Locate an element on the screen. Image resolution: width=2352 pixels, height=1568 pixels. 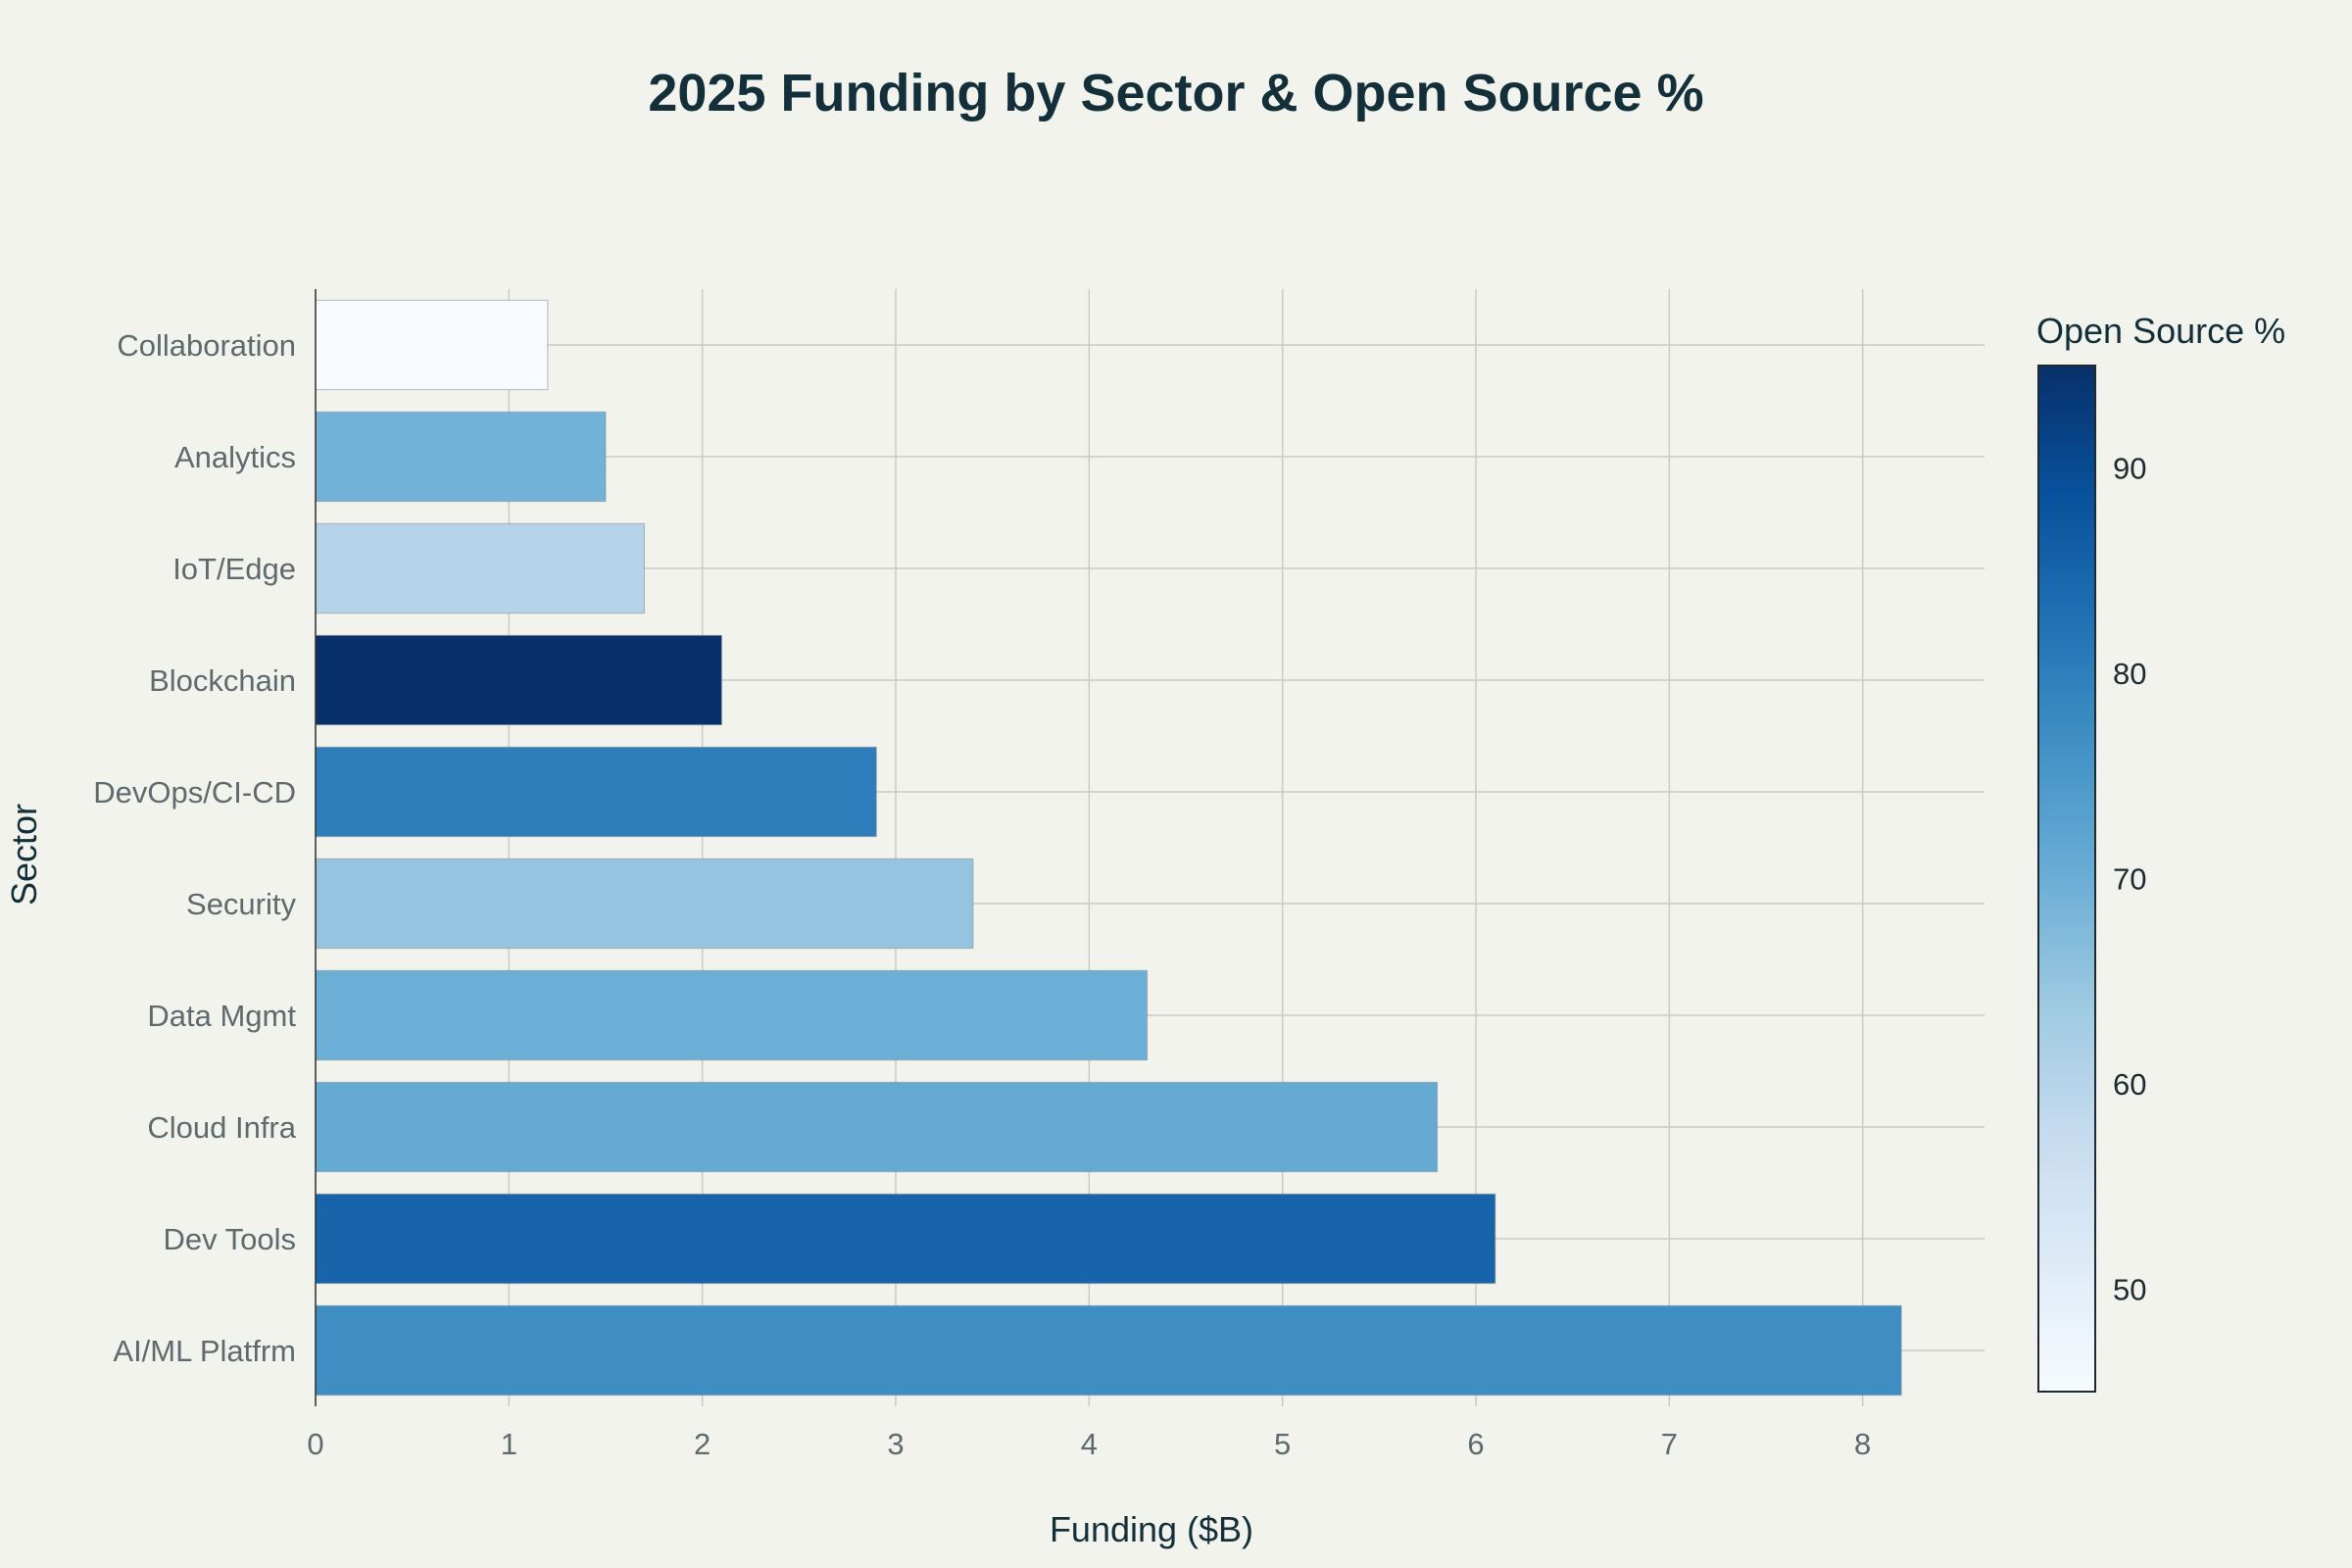
bar-security is located at coordinates (644, 904).